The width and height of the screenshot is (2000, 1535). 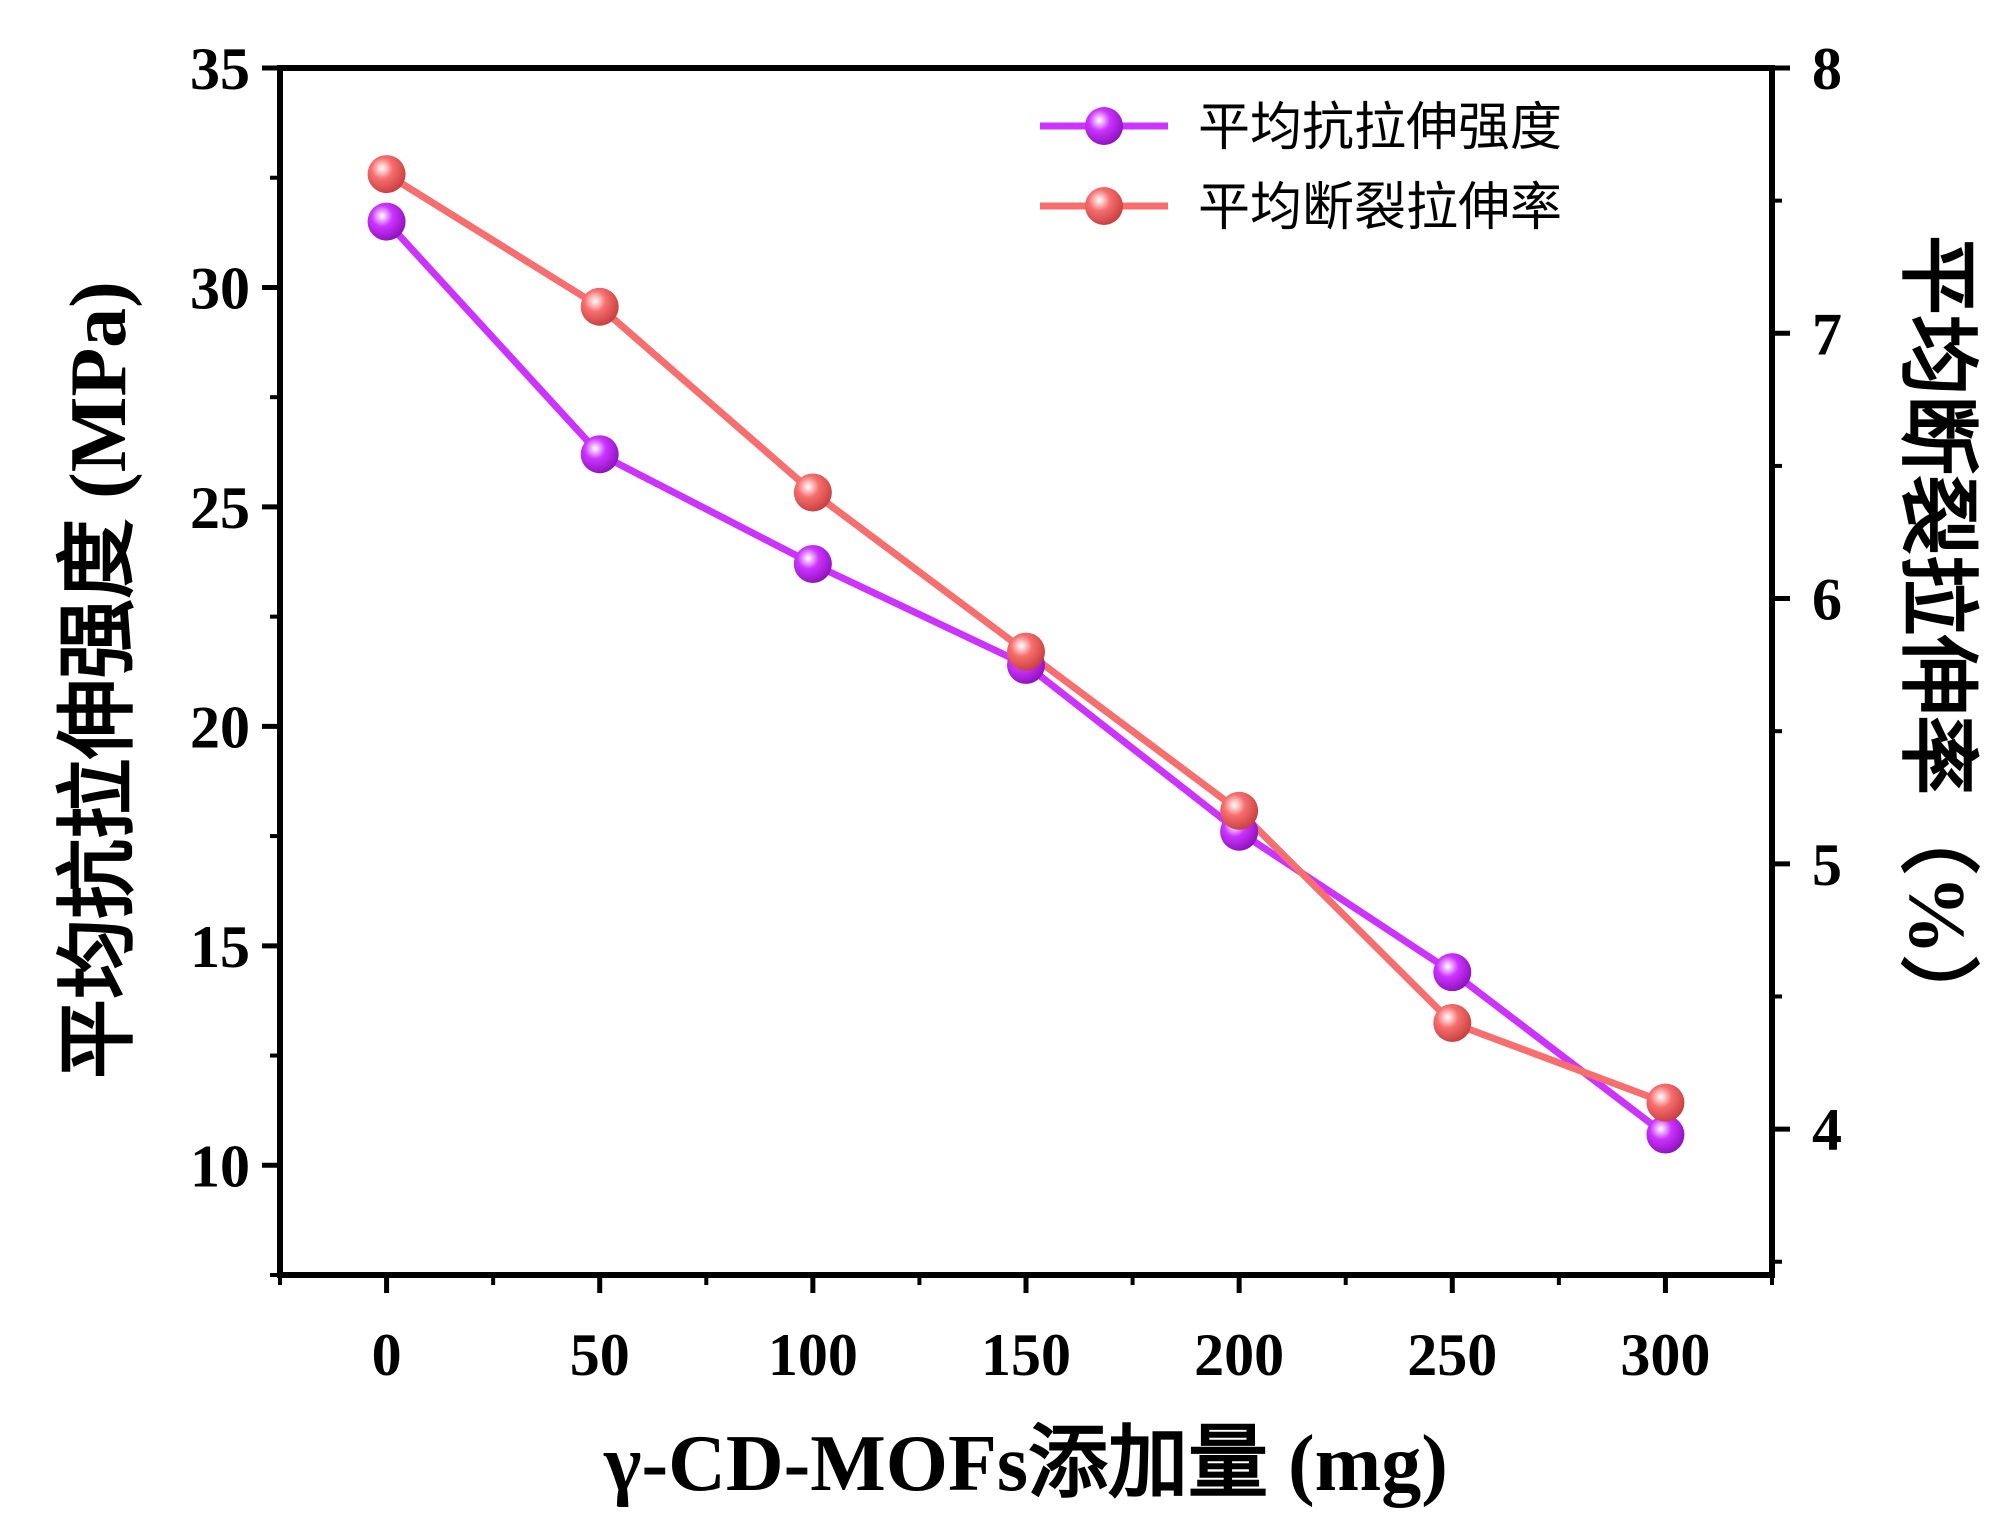 What do you see at coordinates (220, 69) in the screenshot?
I see `y-left-tick-label: 35` at bounding box center [220, 69].